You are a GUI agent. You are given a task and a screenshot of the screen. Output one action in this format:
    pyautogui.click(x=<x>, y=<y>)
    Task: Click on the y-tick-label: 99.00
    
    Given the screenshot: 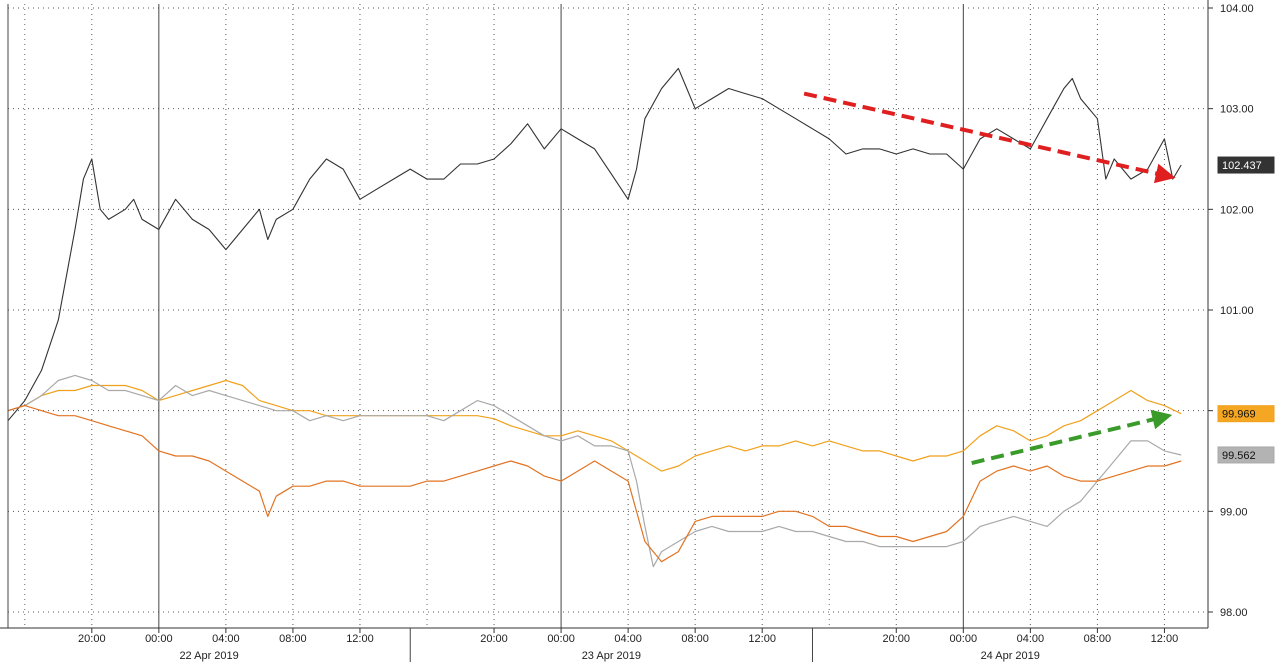 What is the action you would take?
    pyautogui.click(x=1234, y=512)
    